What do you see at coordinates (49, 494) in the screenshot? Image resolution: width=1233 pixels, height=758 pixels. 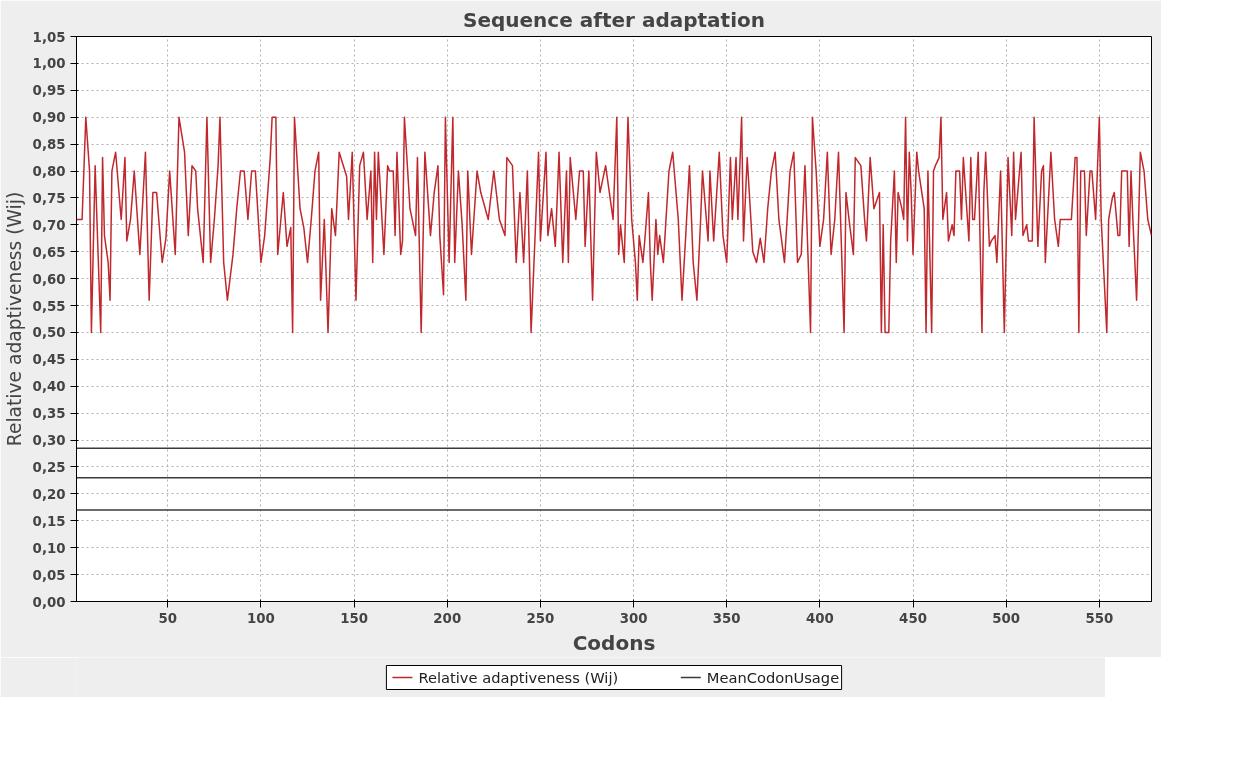 I see `y-tick-label: 0,20` at bounding box center [49, 494].